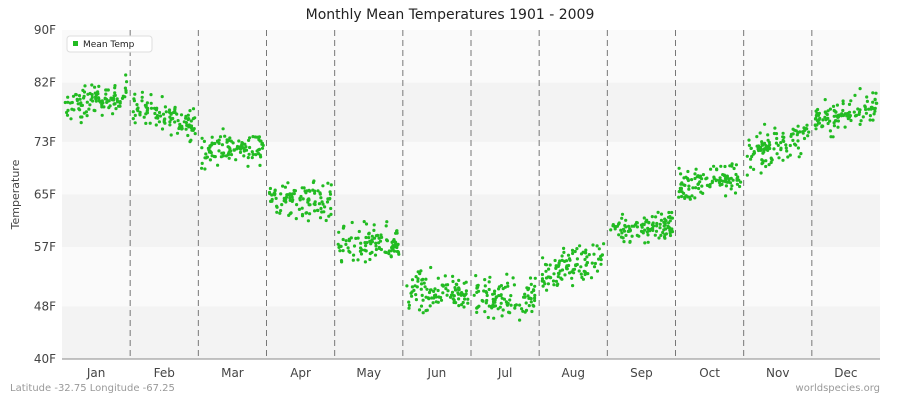  Describe the element at coordinates (109, 45) in the screenshot. I see `legend-label: Mean Temp` at that location.